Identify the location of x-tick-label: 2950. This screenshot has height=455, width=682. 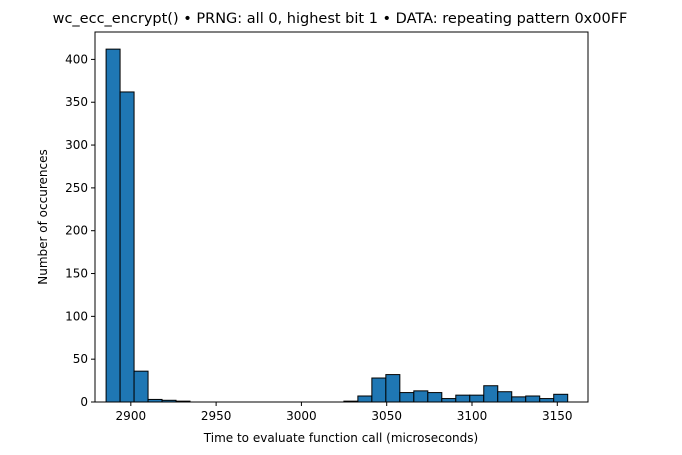
(216, 416).